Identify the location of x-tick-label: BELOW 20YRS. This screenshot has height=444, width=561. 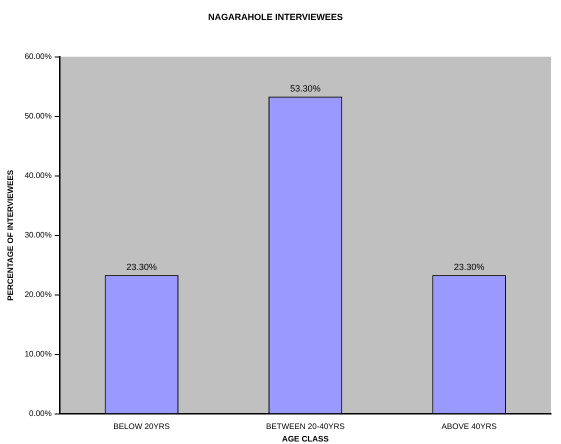
(141, 426).